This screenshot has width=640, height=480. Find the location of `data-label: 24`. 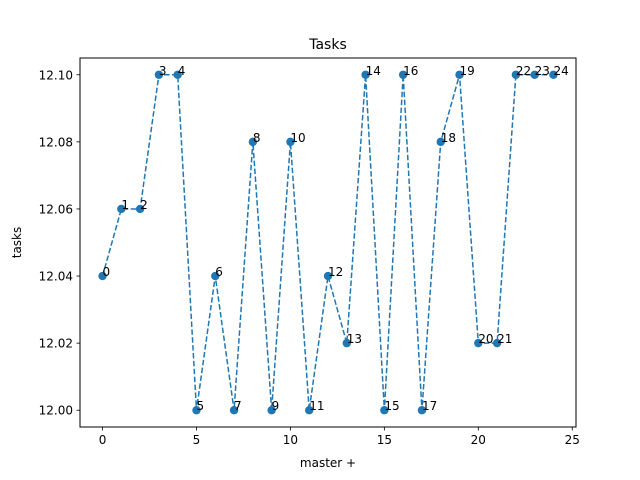

data-label: 24 is located at coordinates (560, 71).